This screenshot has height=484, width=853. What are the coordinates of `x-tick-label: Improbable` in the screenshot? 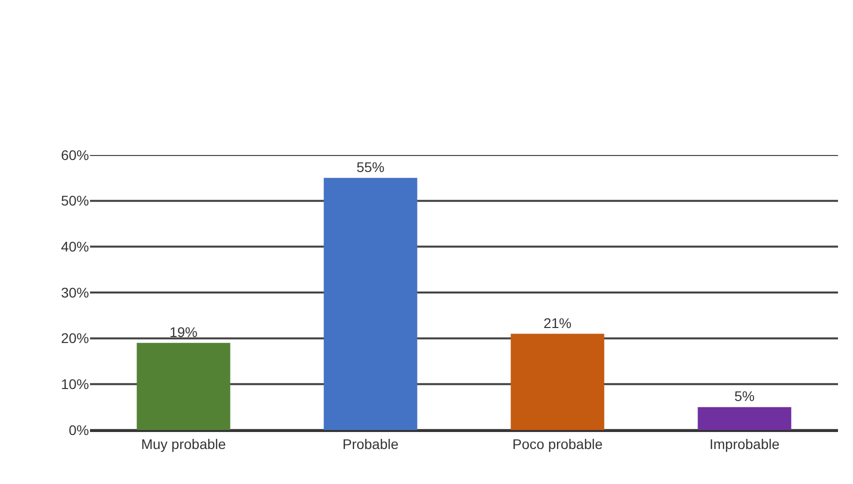 It's located at (744, 444).